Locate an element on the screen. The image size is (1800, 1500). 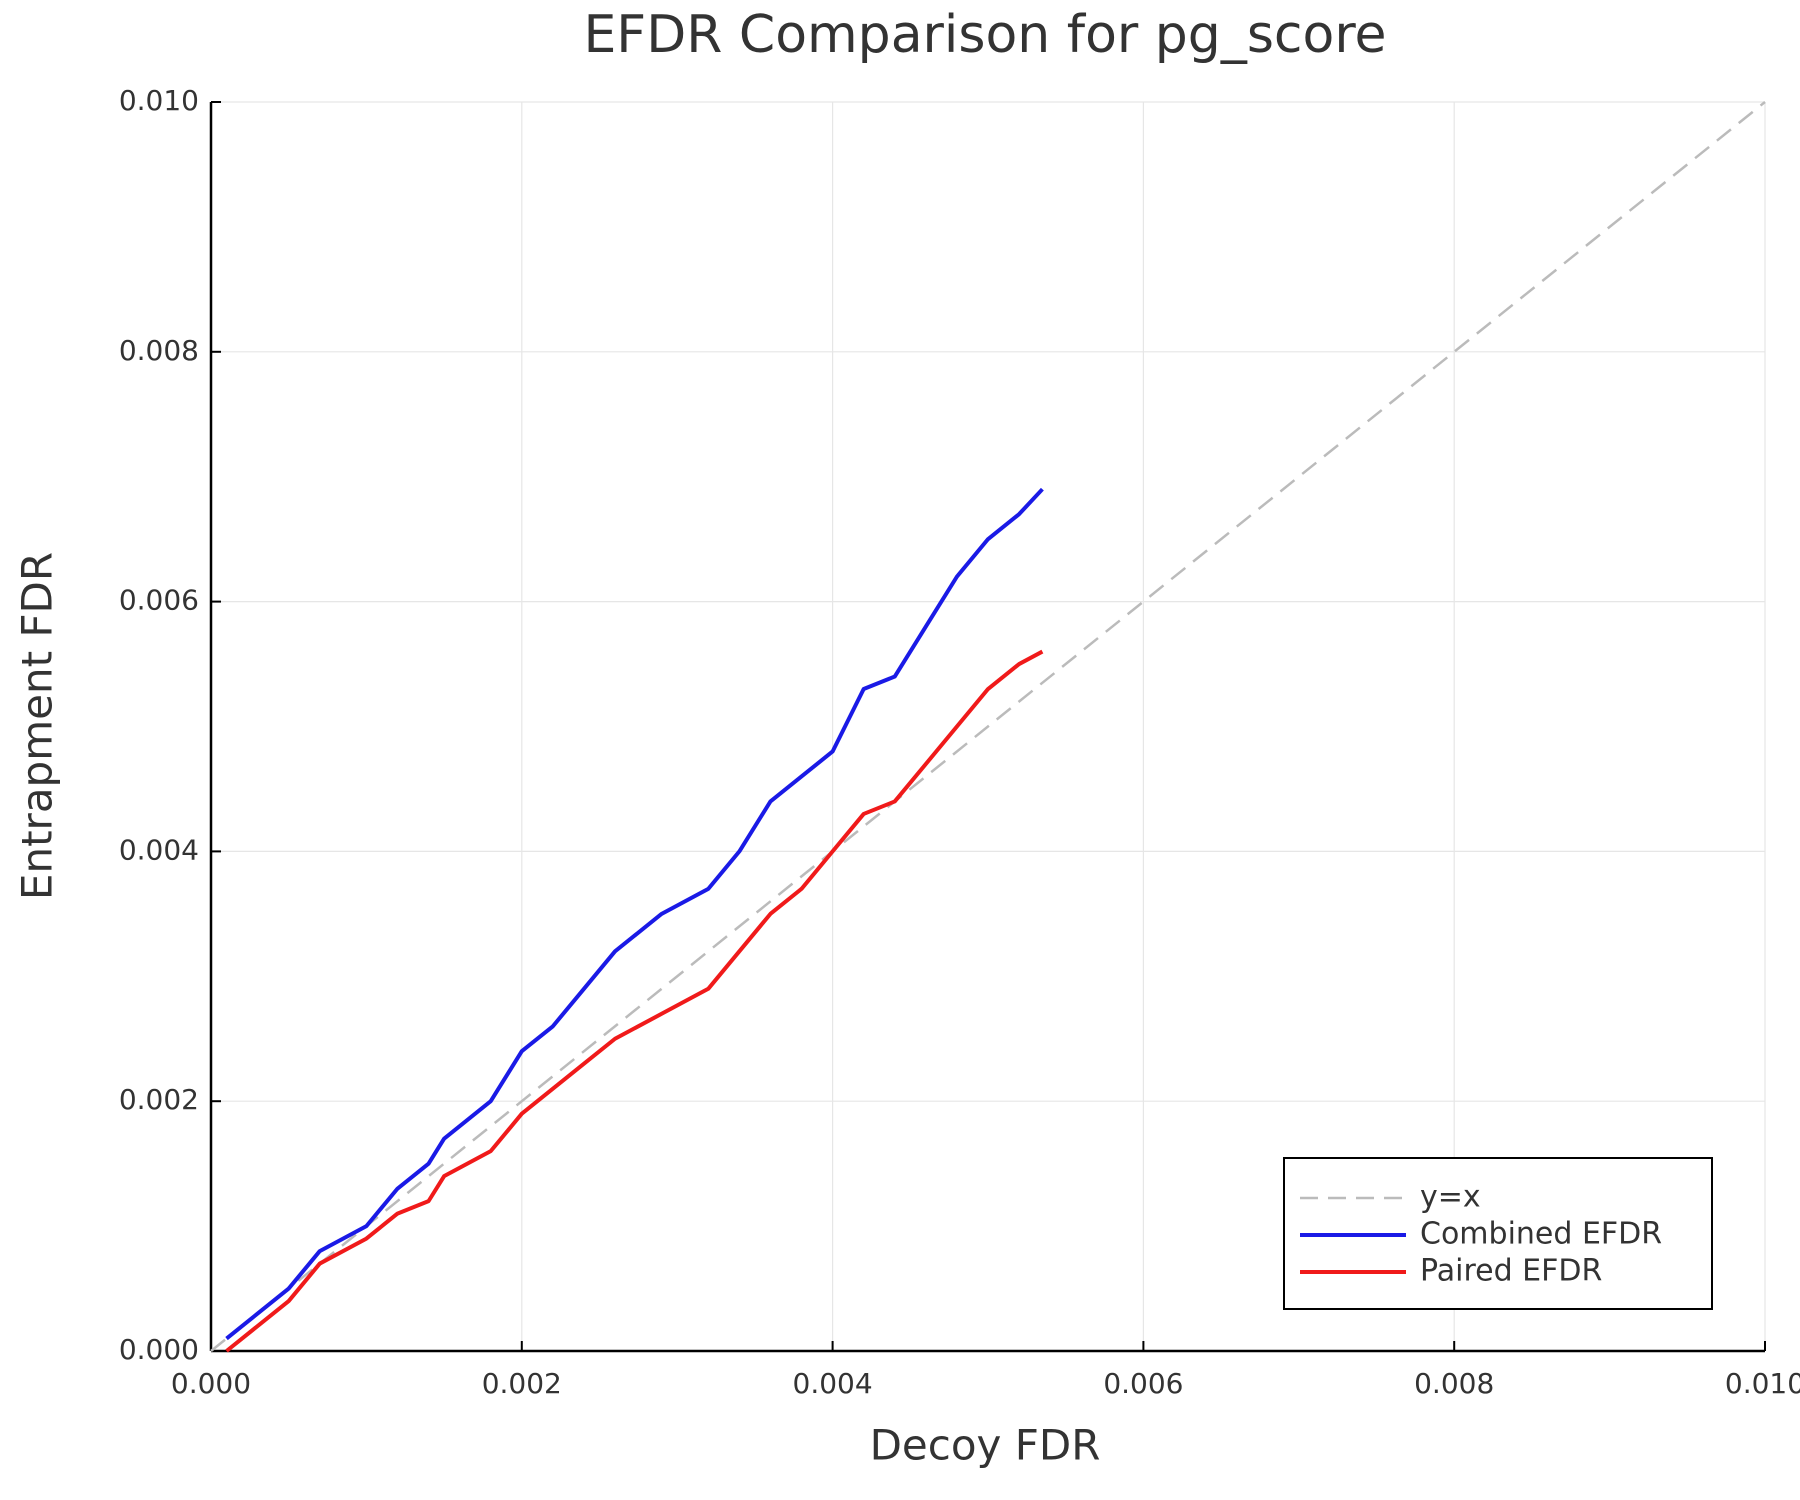
legend-label: Paired EFDR is located at coordinates (1511, 1271).